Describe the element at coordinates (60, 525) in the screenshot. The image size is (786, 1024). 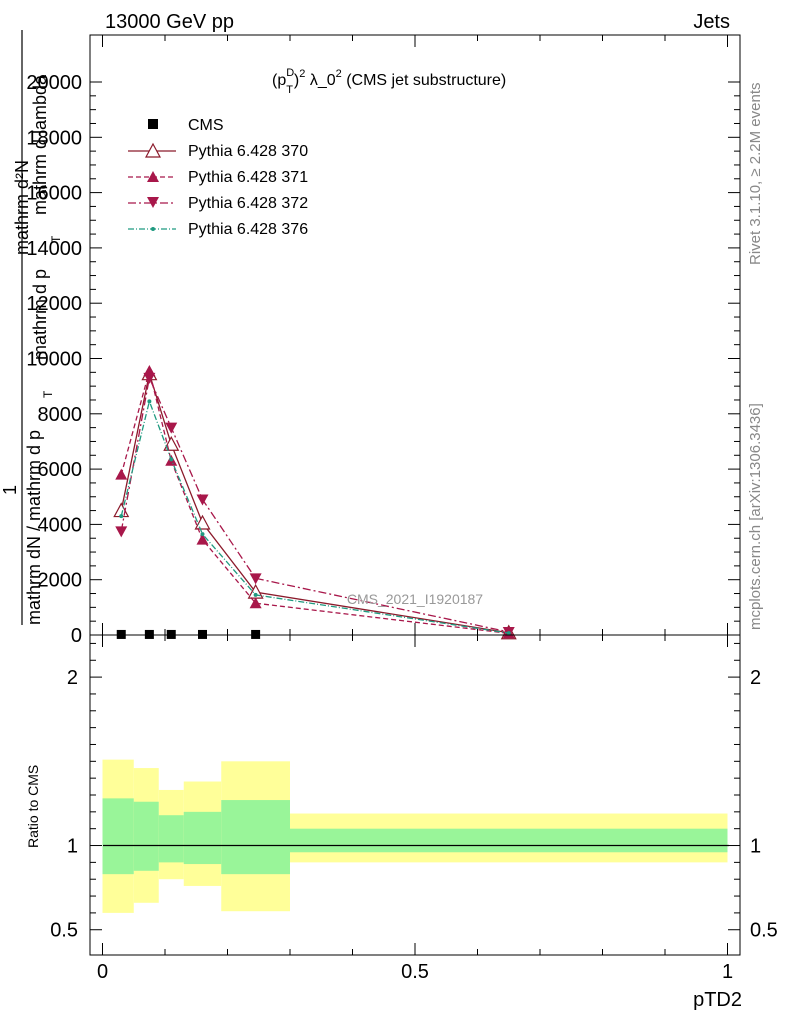
I see `y-tick-label: 4000` at that location.